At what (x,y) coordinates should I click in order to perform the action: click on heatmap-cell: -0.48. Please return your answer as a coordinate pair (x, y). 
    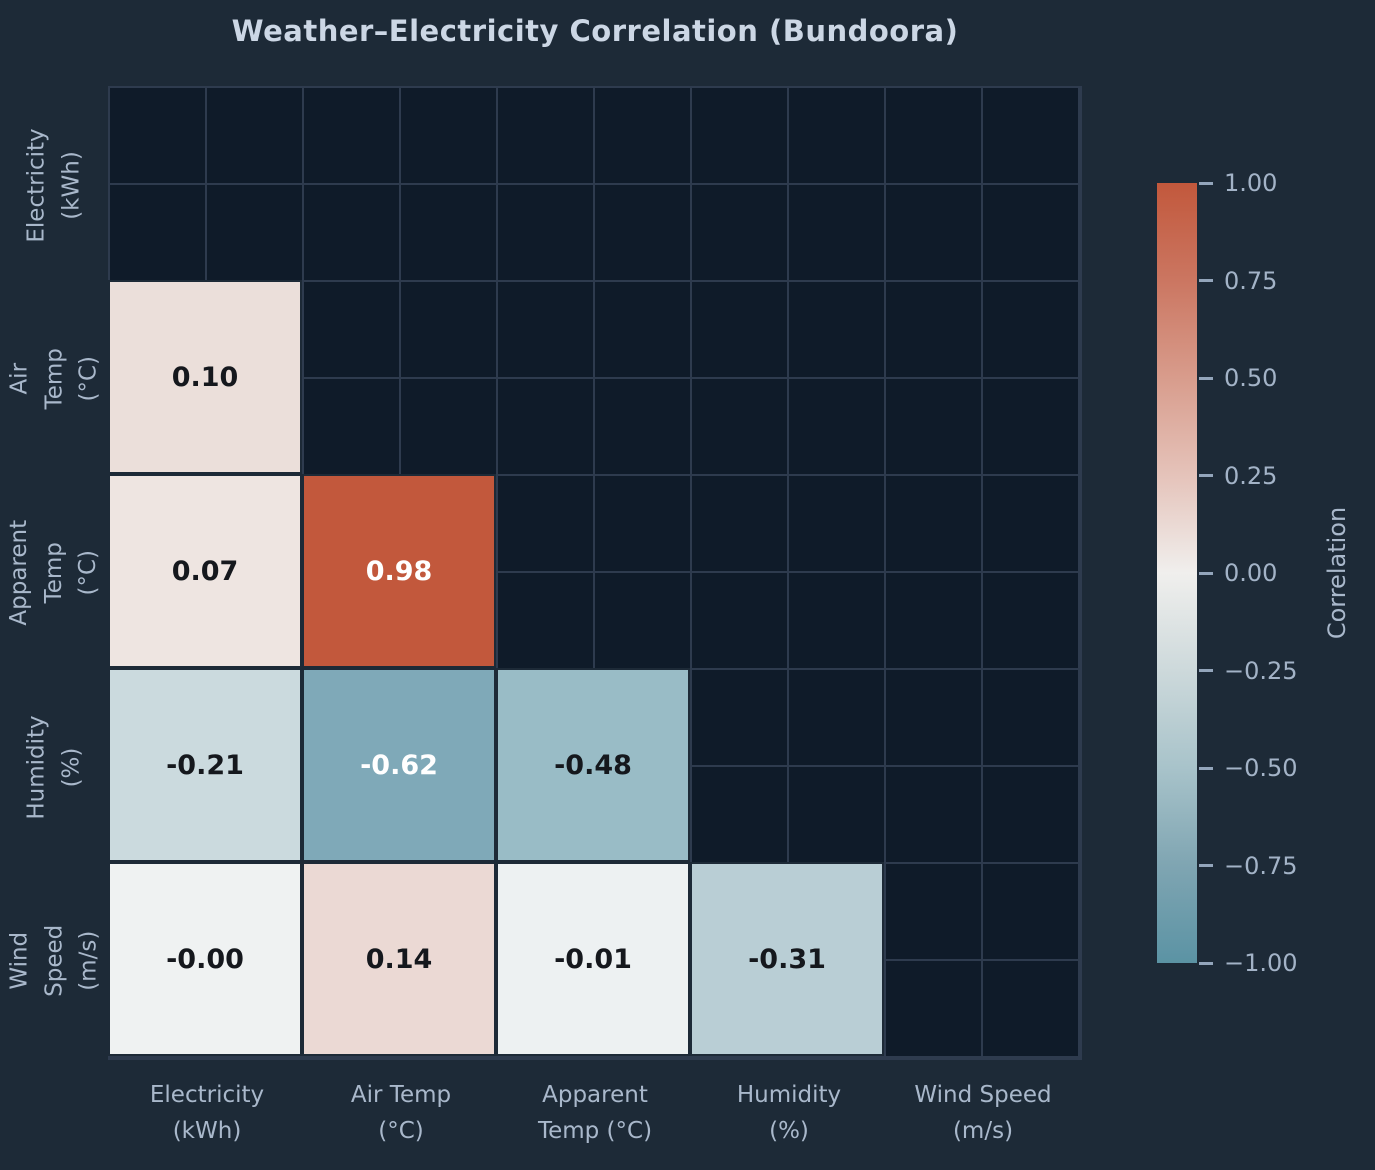
    Looking at the image, I should click on (593, 765).